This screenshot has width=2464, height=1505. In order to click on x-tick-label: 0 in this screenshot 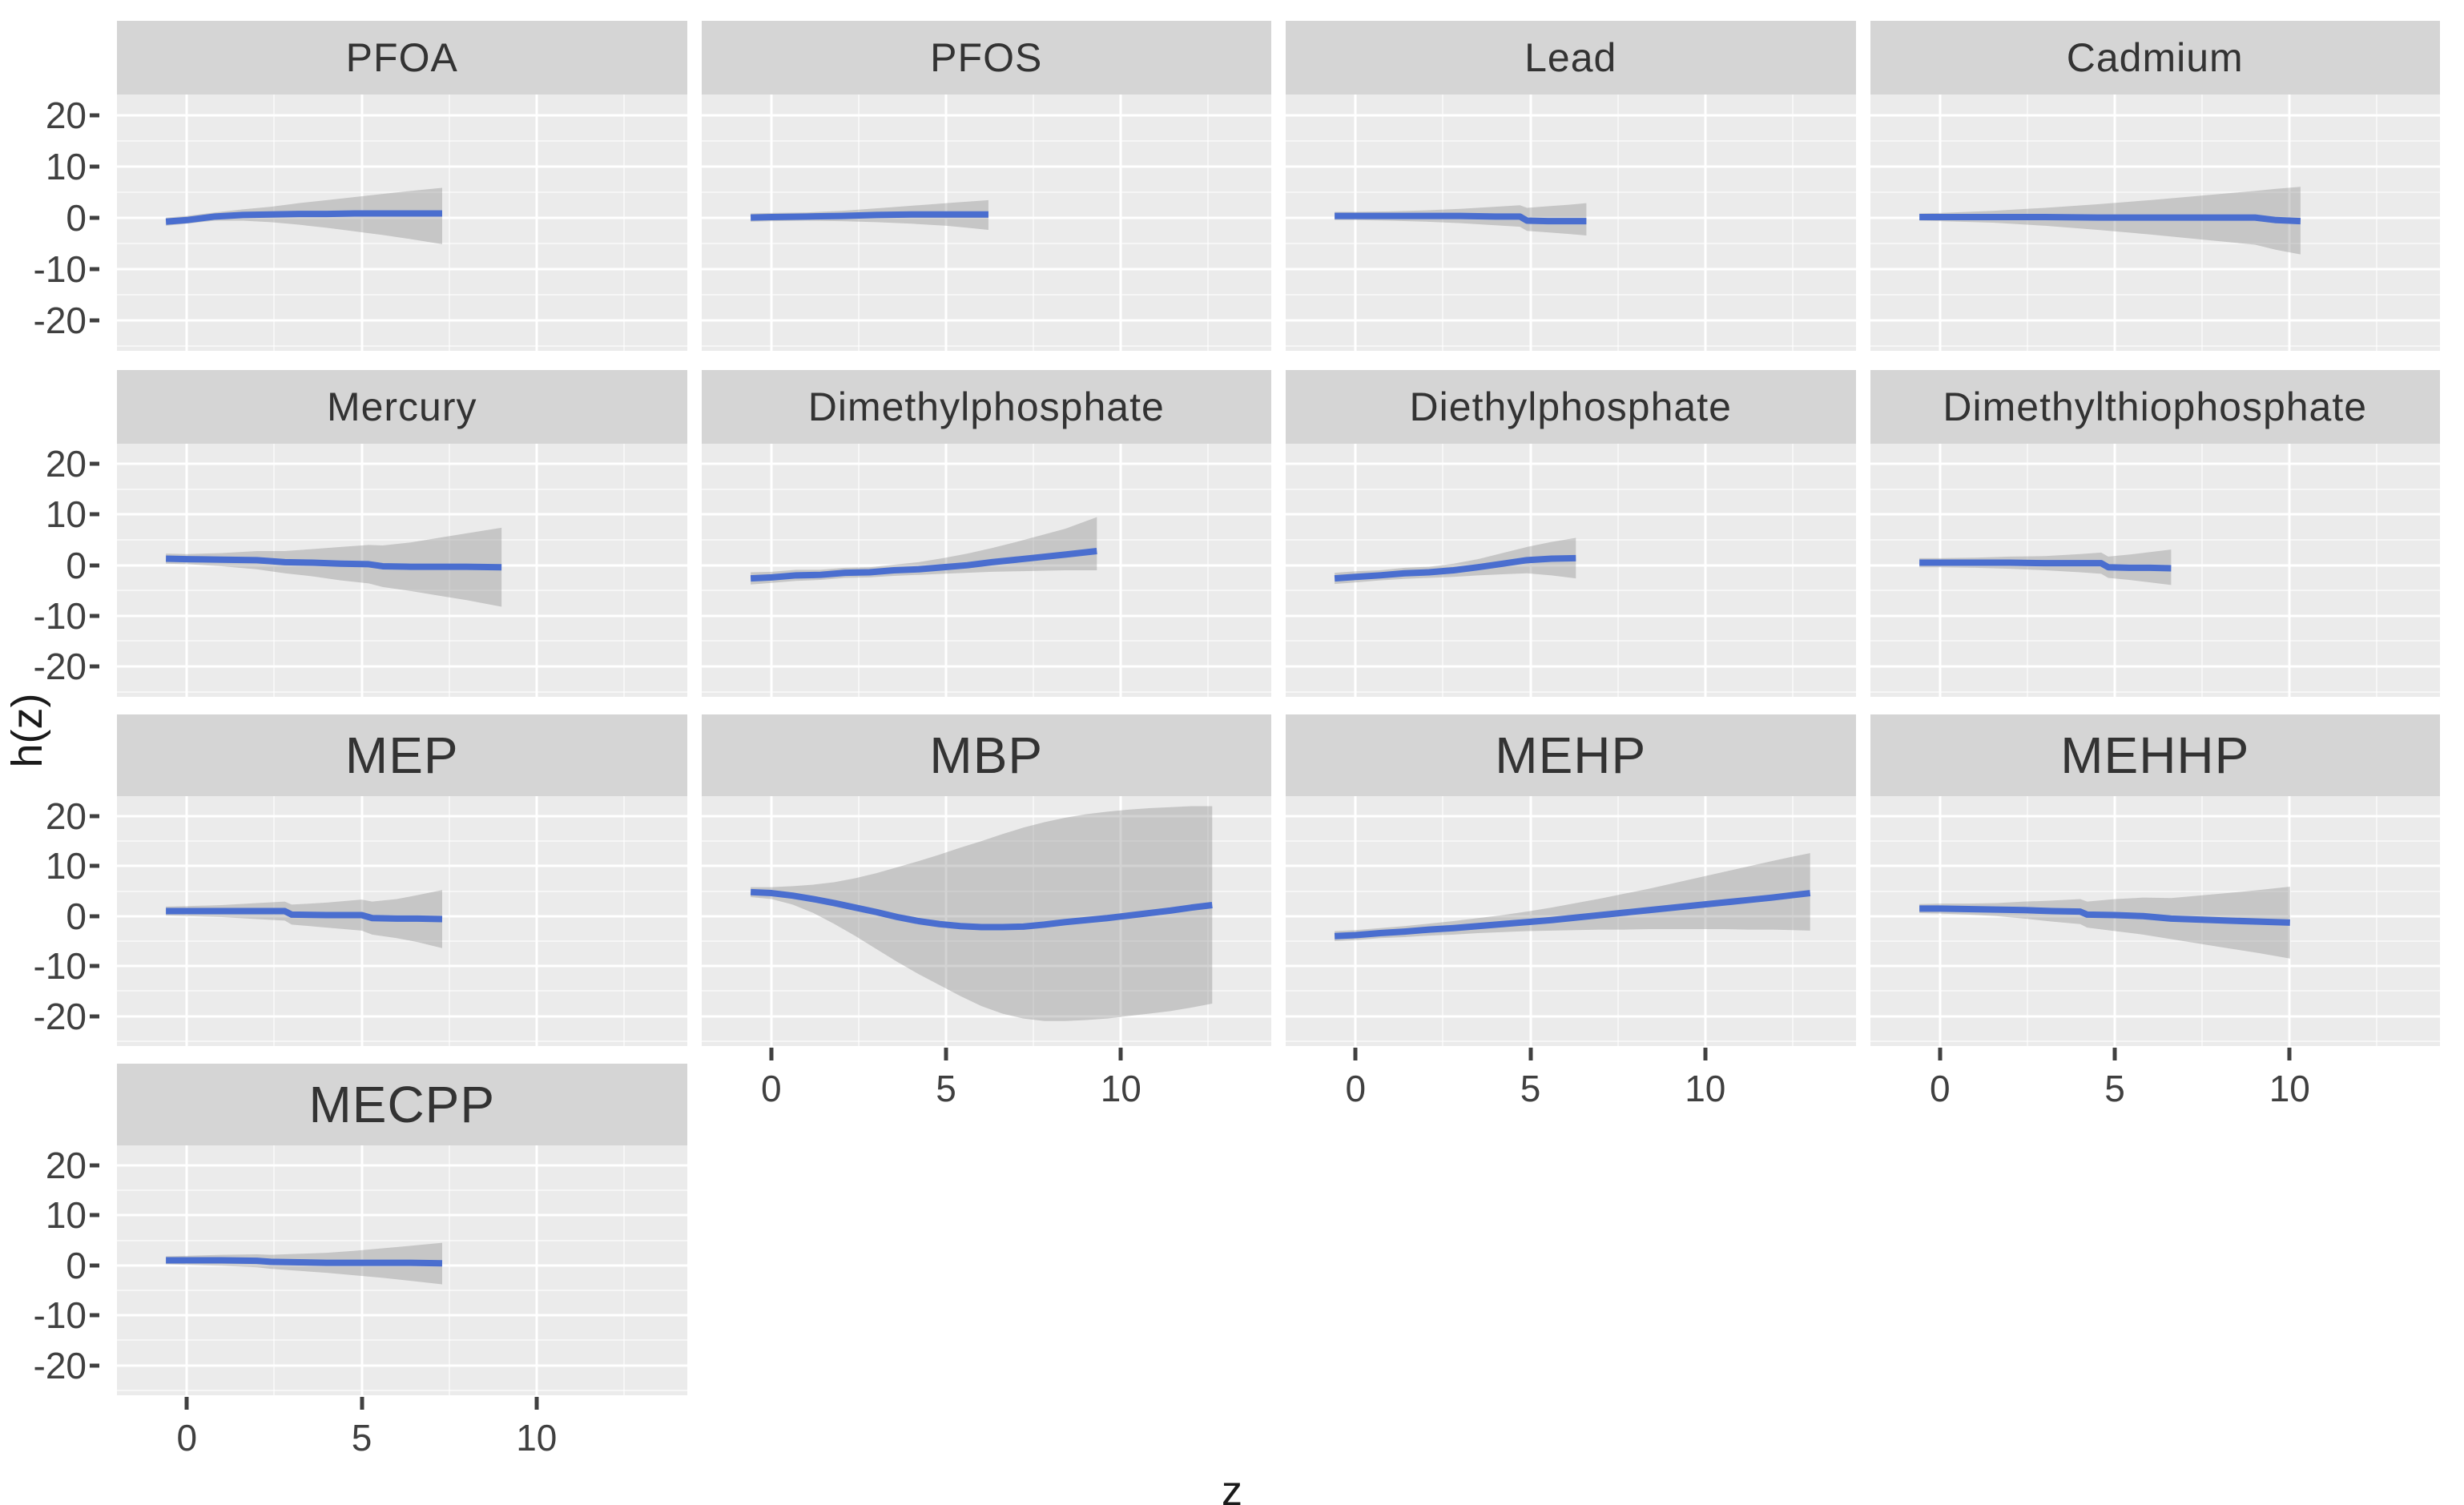, I will do `click(771, 1088)`.